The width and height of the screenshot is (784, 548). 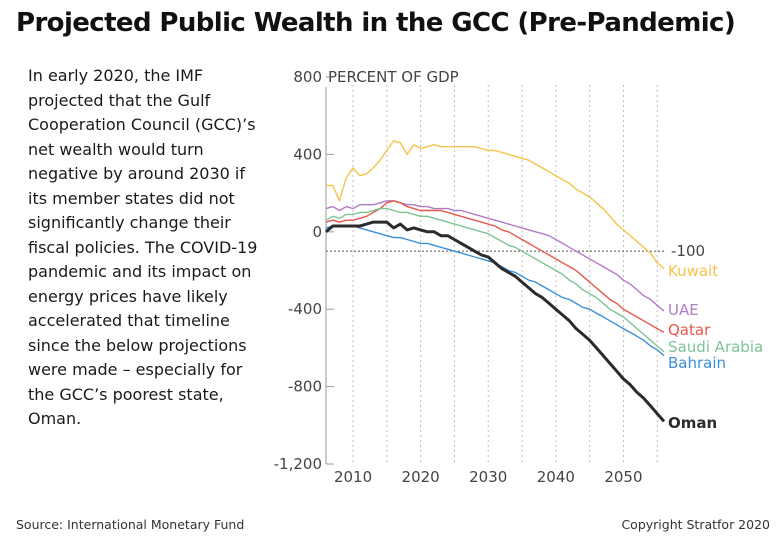 I want to click on x-tick-label: 2050, so click(x=623, y=477).